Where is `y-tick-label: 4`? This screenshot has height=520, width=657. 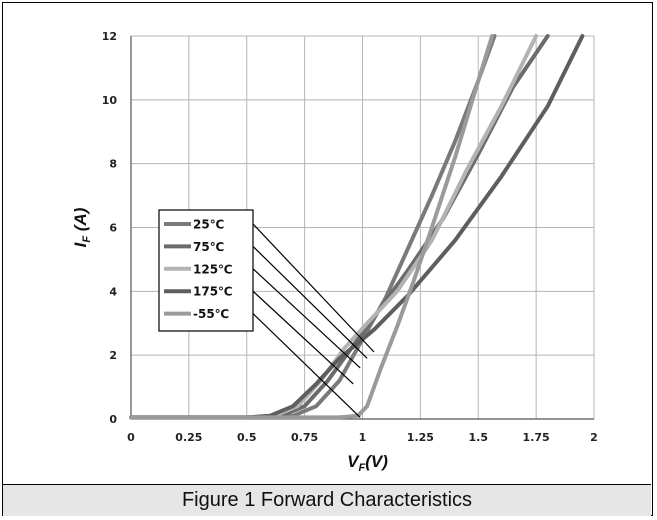
y-tick-label: 4 is located at coordinates (113, 291).